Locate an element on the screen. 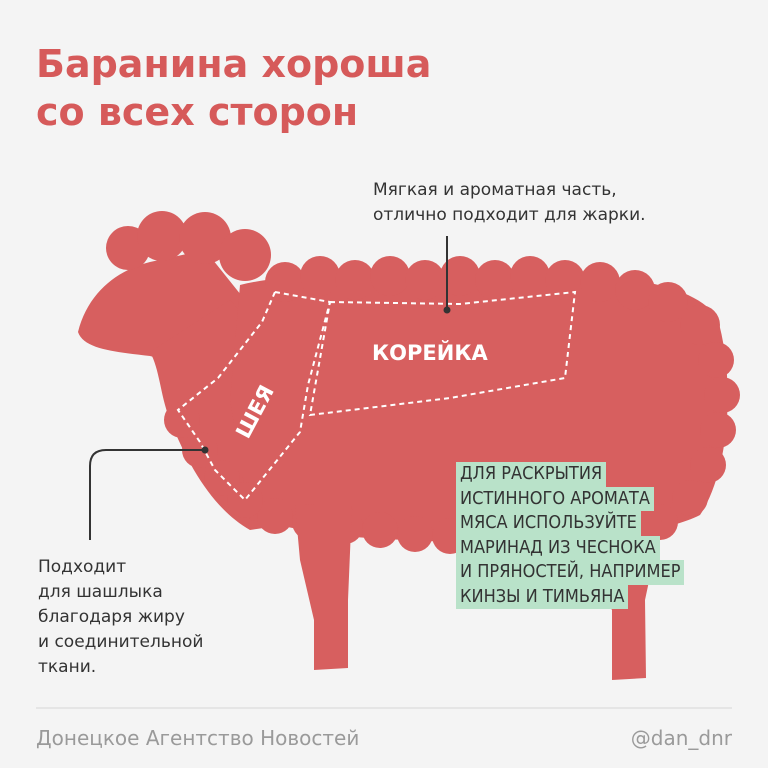 This screenshot has width=768, height=768. neck-outline is located at coordinates (254, 396).